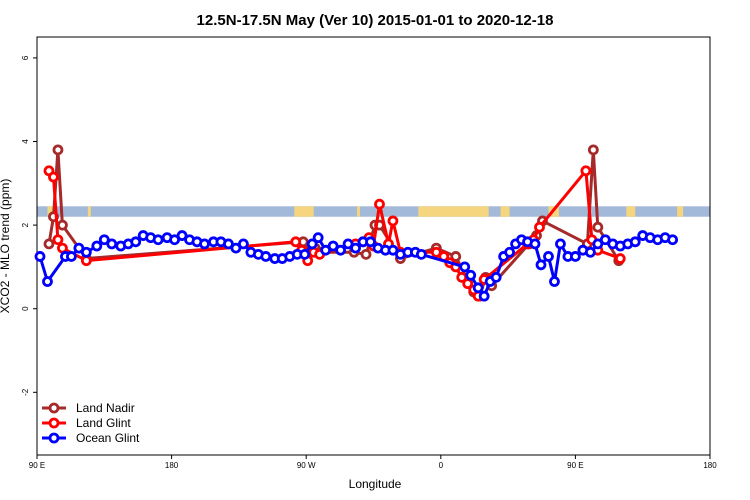  Describe the element at coordinates (6, 246) in the screenshot. I see `y-axis-label: XCO2 - MLO trend (ppm)` at that location.